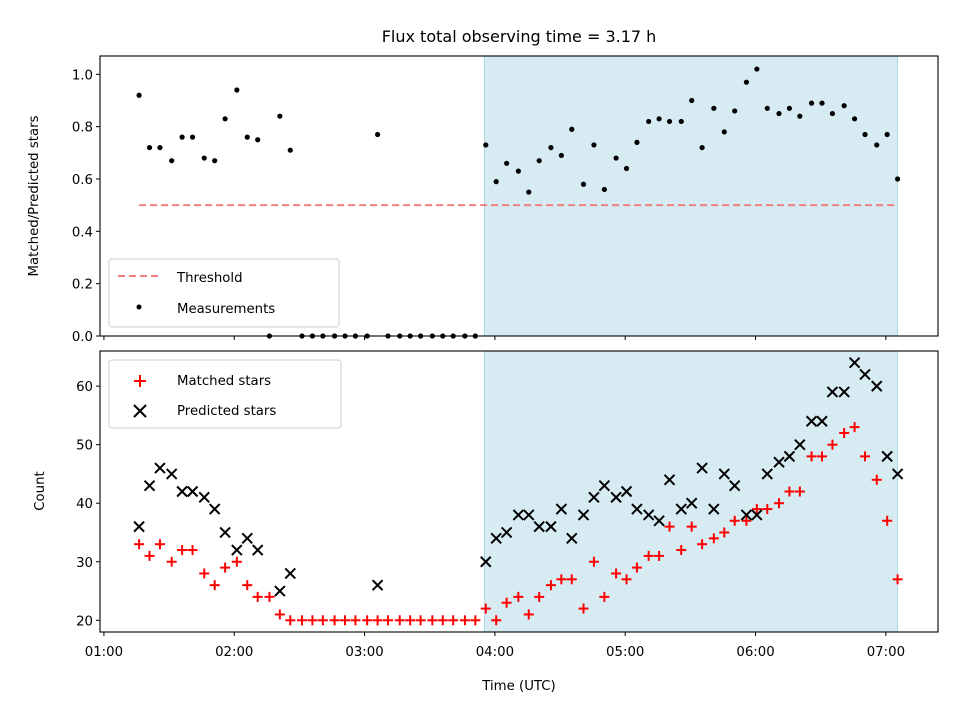 This screenshot has width=960, height=720. What do you see at coordinates (82, 128) in the screenshot?
I see `y-tick-label: 0.8` at bounding box center [82, 128].